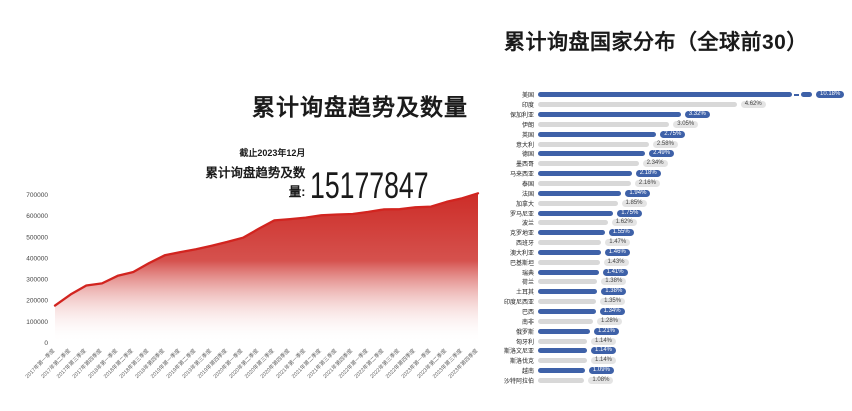 The width and height of the screenshot is (852, 411). What do you see at coordinates (675, 184) in the screenshot?
I see `country-row: 泰国 2.16%` at bounding box center [675, 184].